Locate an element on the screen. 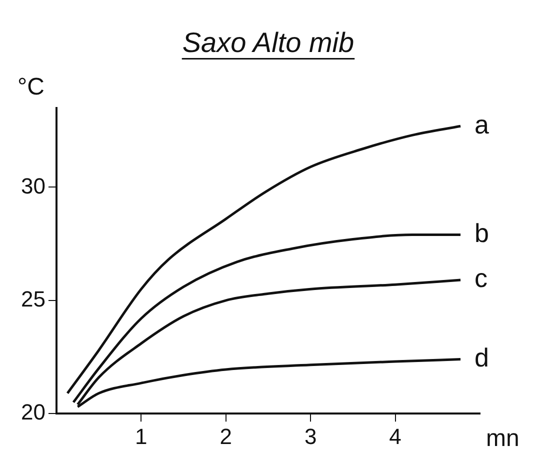 The height and width of the screenshot is (472, 558). x-tick-label: 1 is located at coordinates (141, 436).